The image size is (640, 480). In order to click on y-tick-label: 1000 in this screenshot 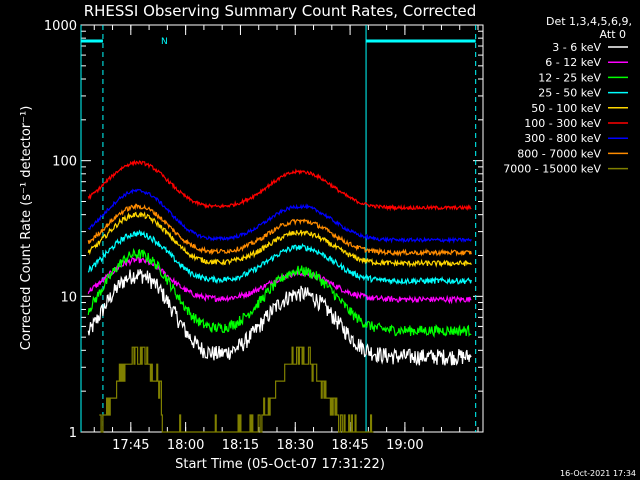, I will do `click(60, 26)`.